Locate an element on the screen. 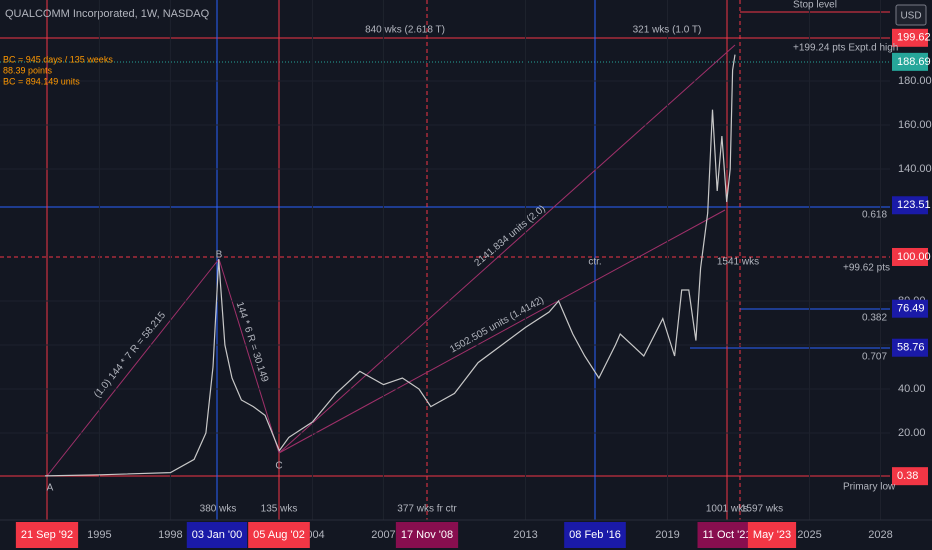  annotation: A is located at coordinates (50, 488).